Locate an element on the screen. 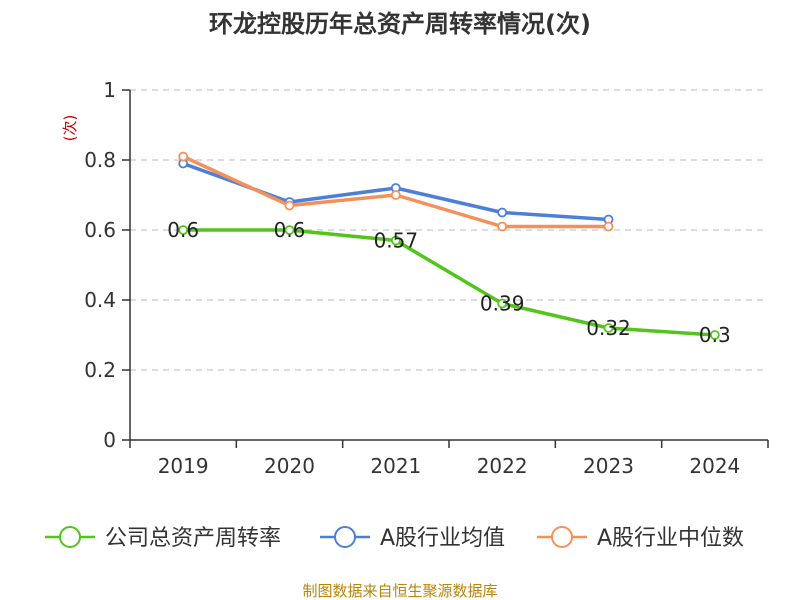  data-label: 0.57 is located at coordinates (396, 241).